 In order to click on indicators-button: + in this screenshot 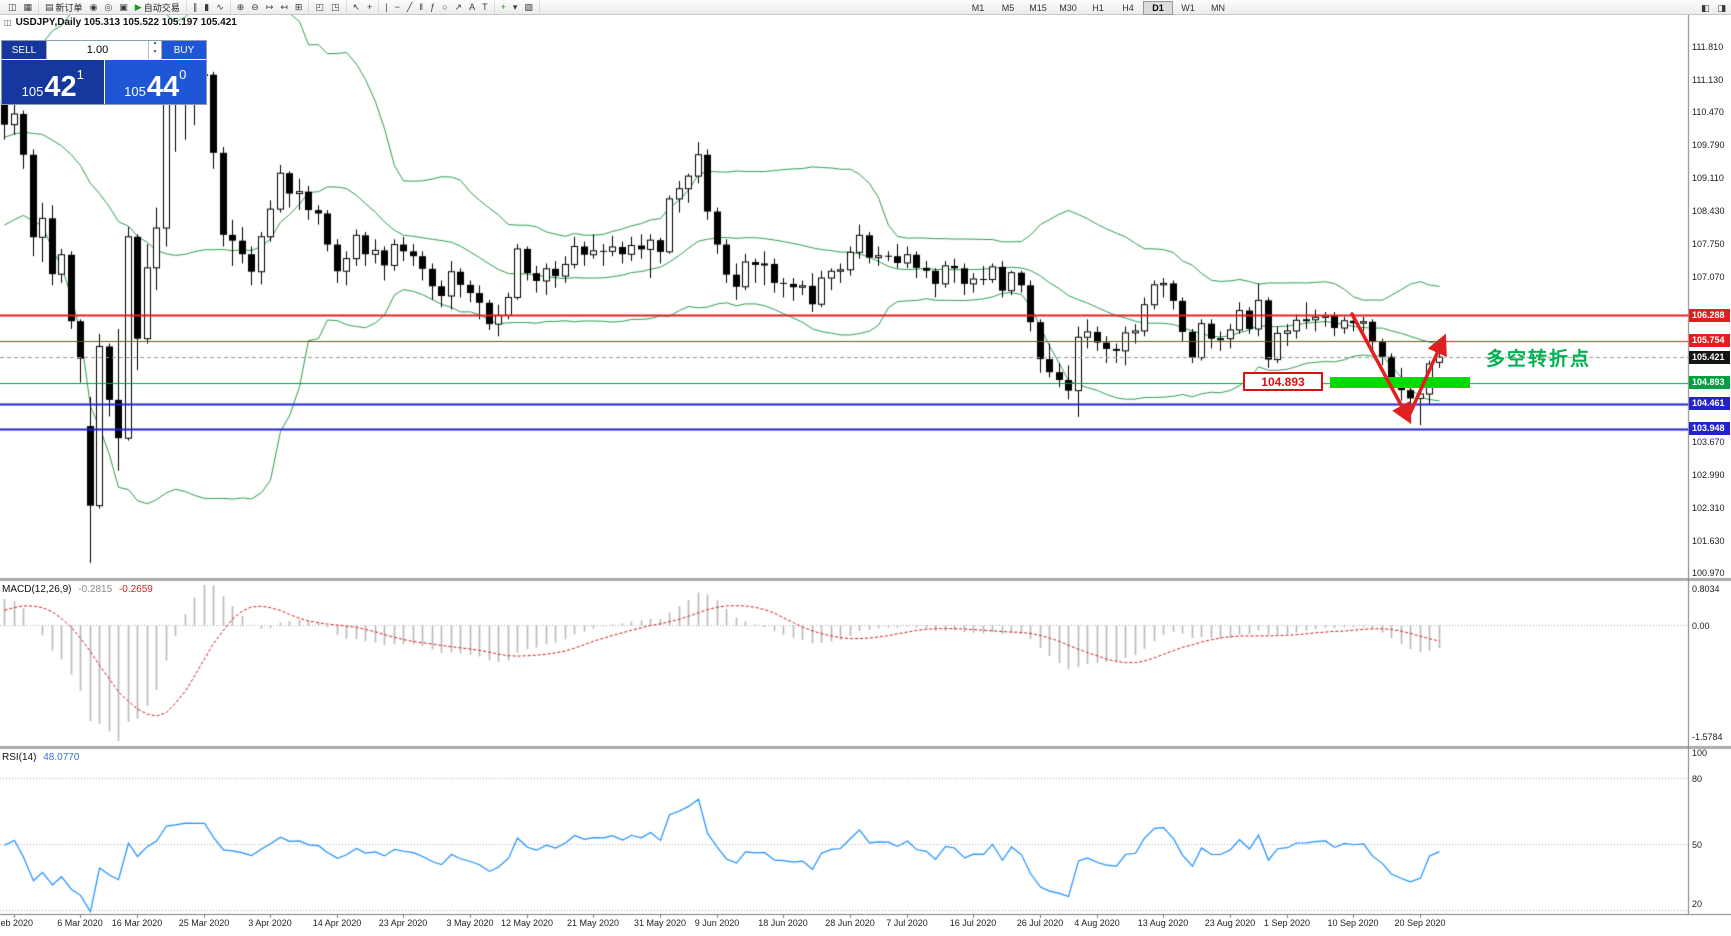, I will do `click(503, 7)`.